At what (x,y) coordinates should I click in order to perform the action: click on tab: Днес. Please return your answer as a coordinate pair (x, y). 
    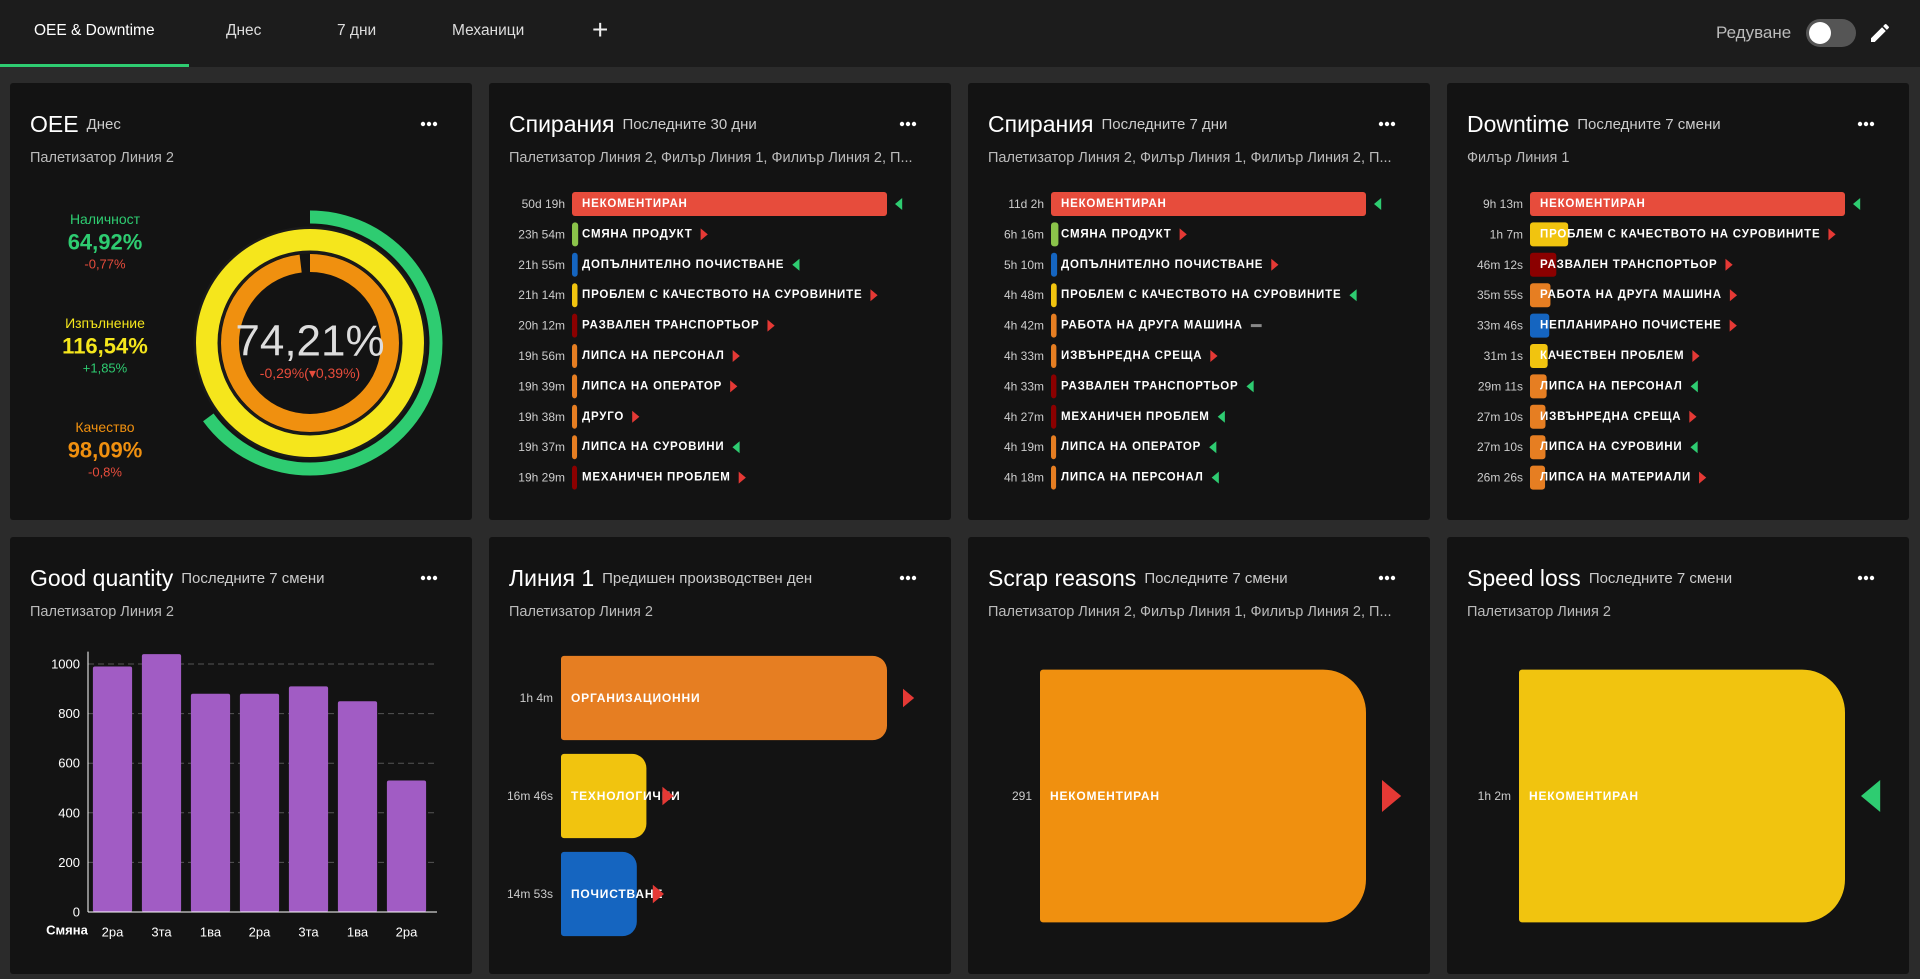
    Looking at the image, I should click on (244, 30).